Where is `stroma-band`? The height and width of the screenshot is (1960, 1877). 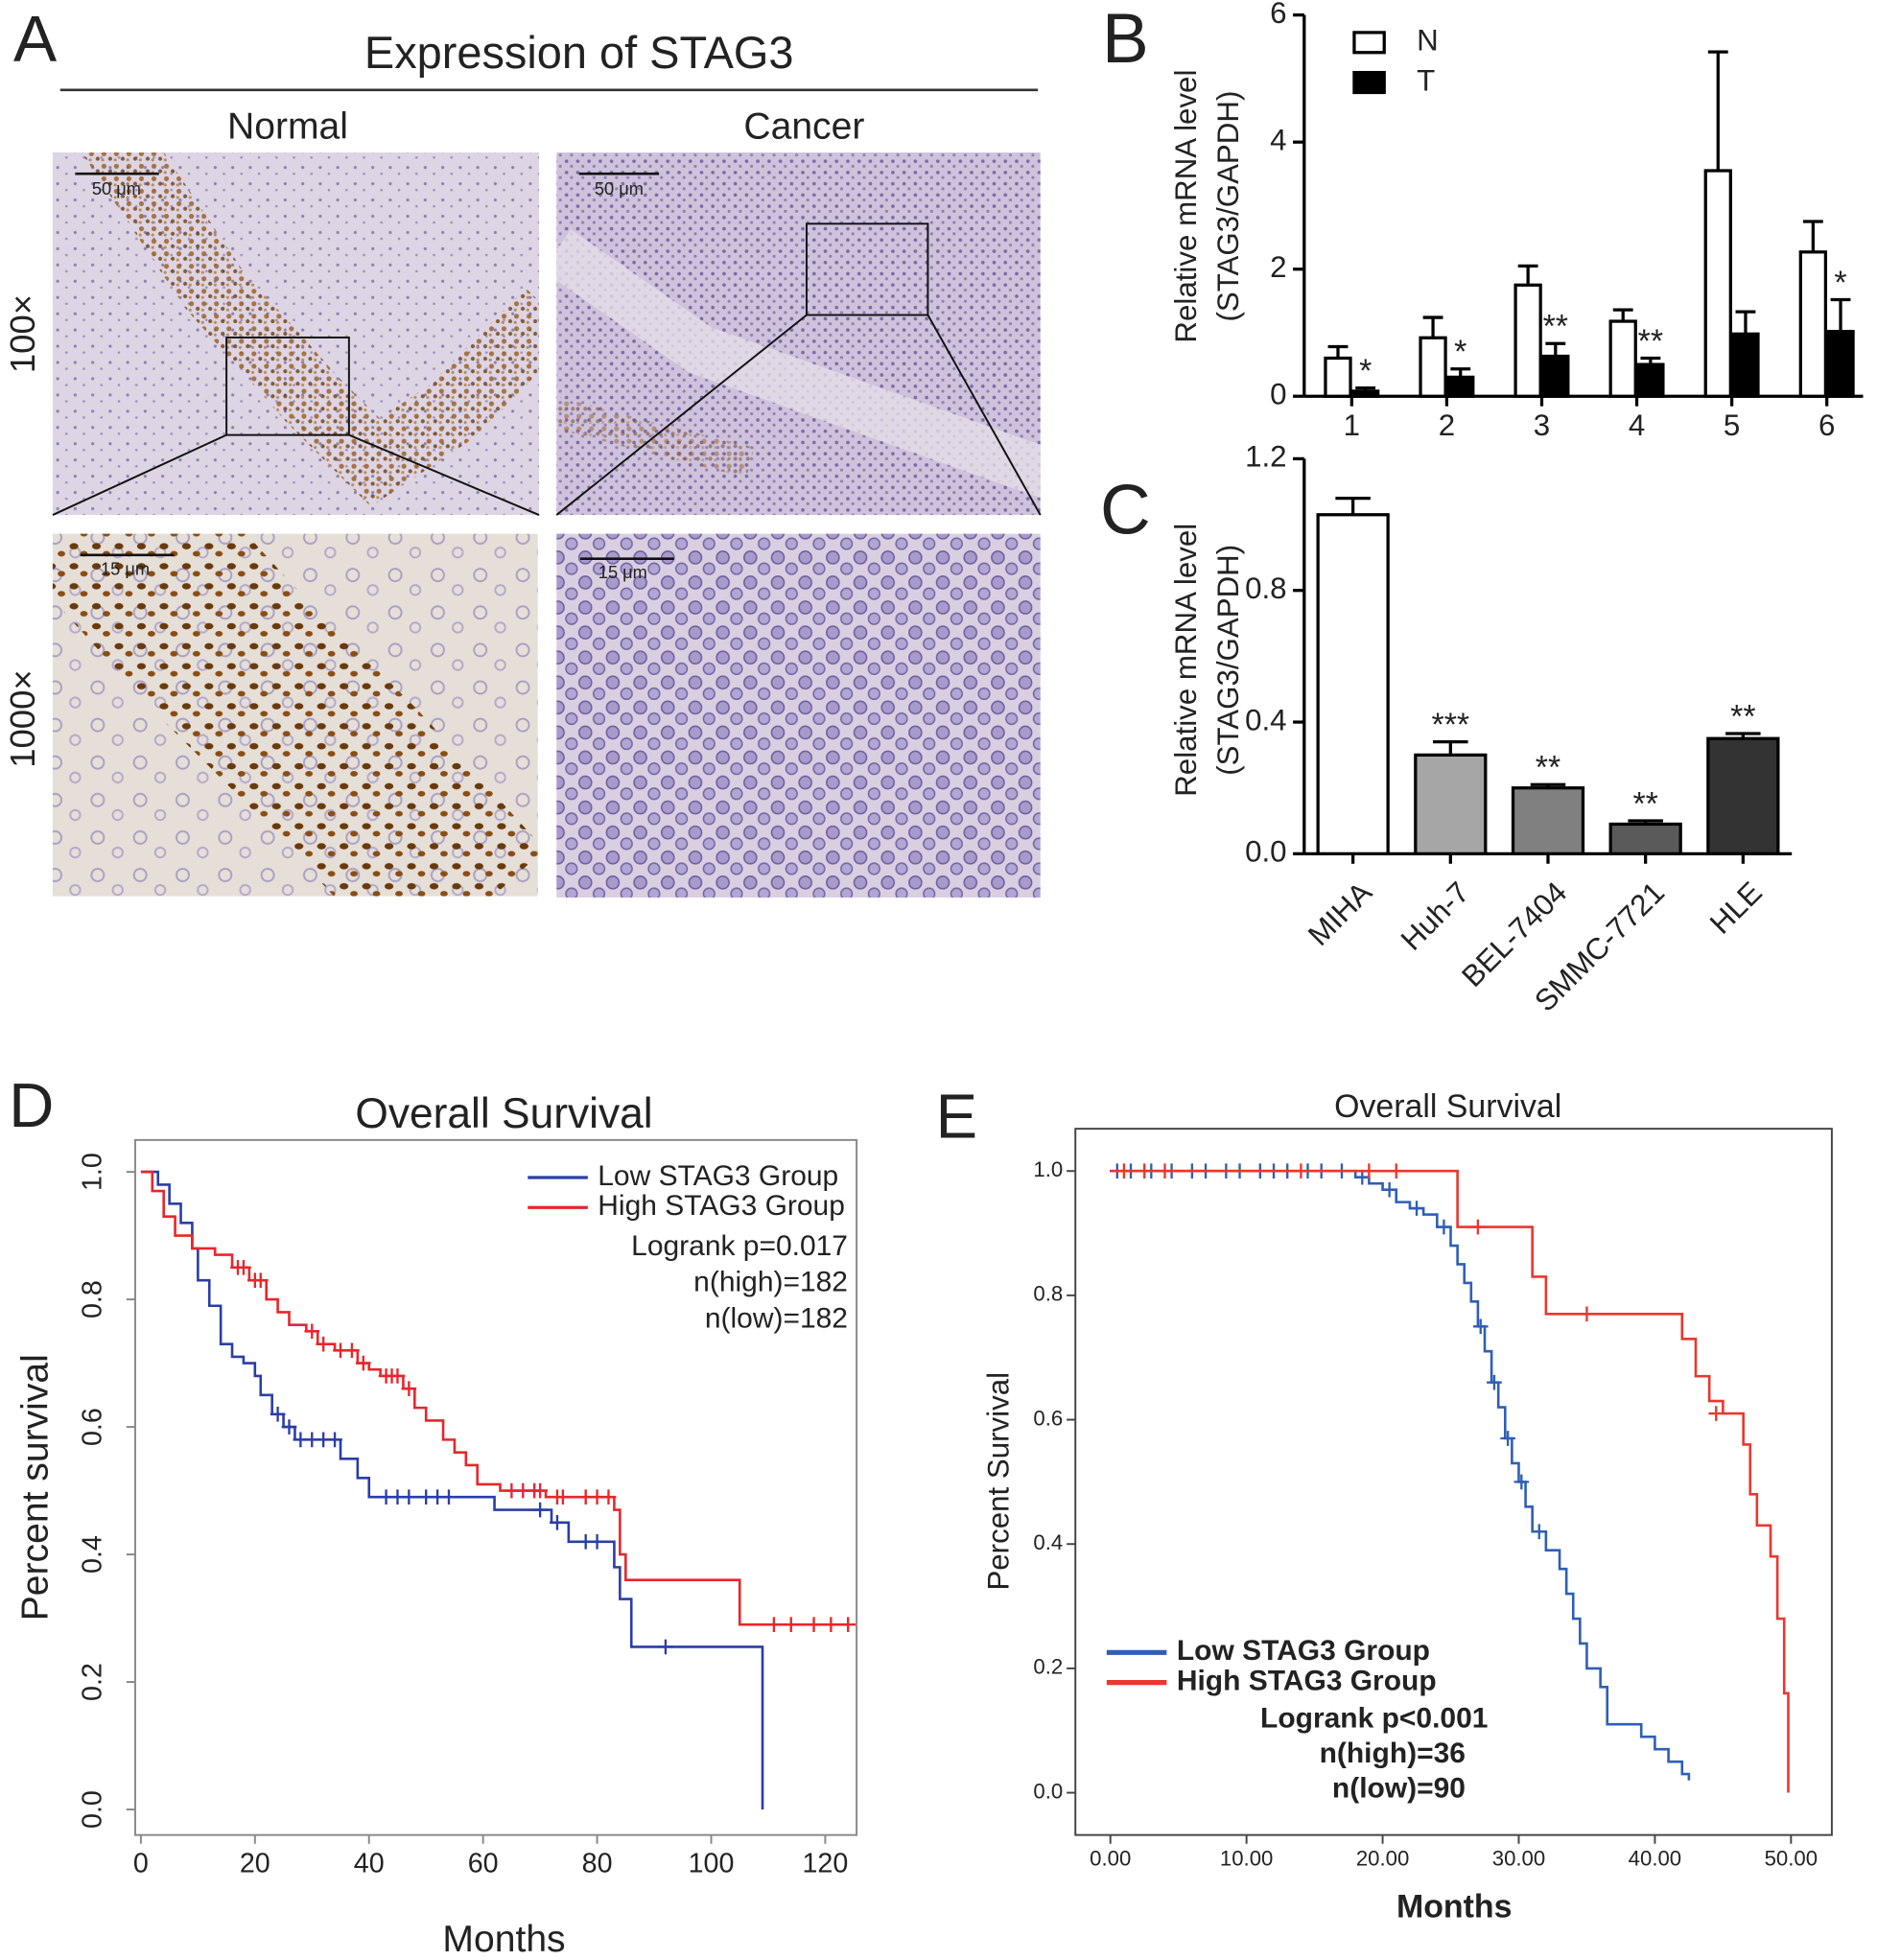 stroma-band is located at coordinates (798, 364).